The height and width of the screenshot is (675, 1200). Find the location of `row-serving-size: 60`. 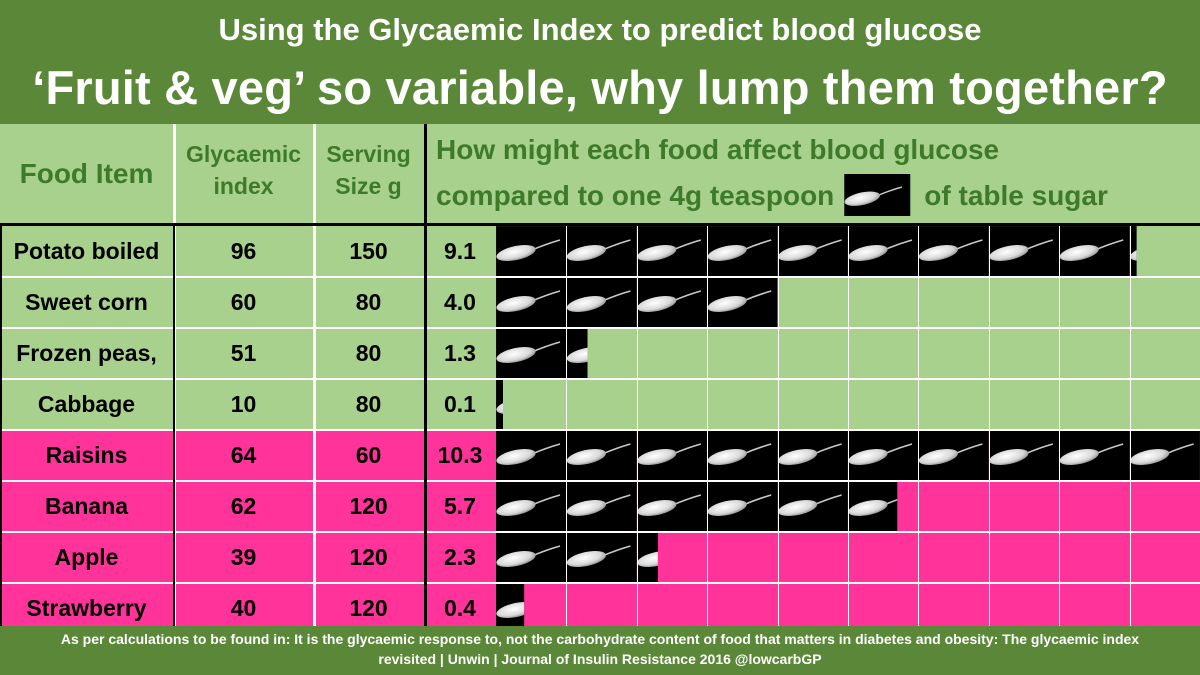

row-serving-size: 60 is located at coordinates (368, 455).